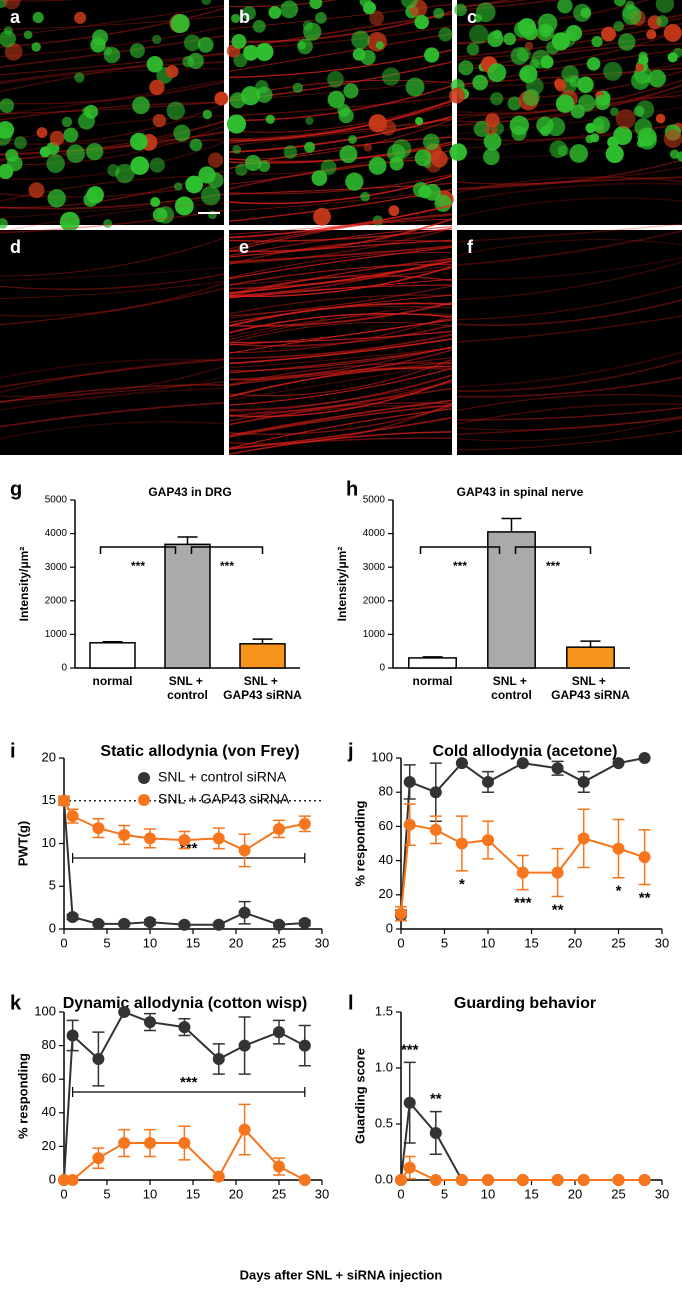 The image size is (682, 1292). I want to click on x-tick-label: 5, so click(106, 942).